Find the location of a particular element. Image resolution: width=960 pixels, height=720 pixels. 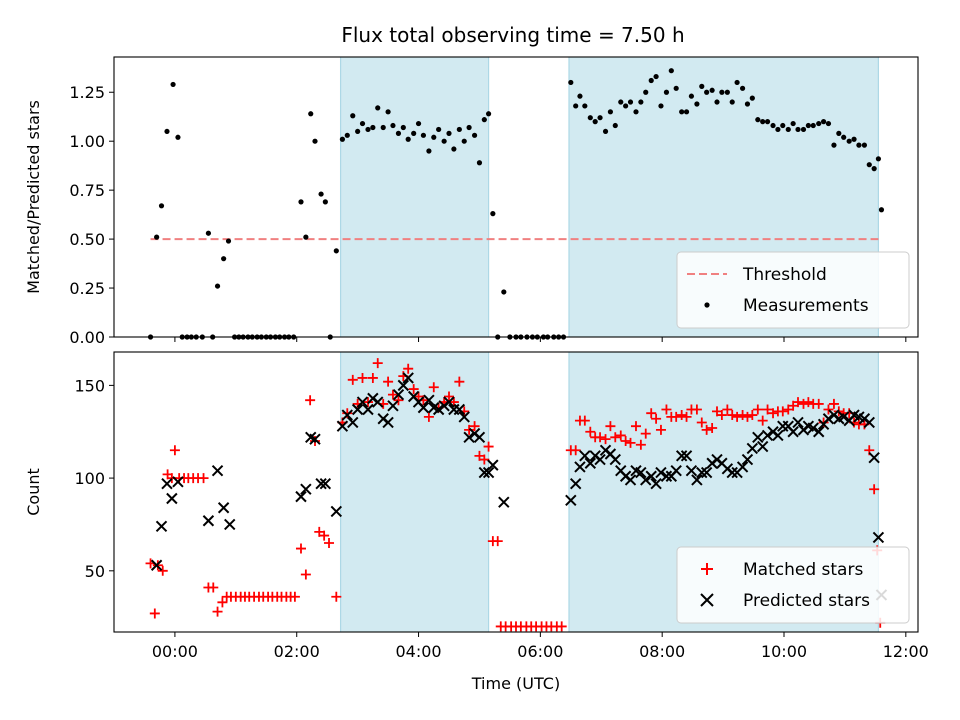

y-axis-label: Matched/Predicted stars is located at coordinates (33, 197).